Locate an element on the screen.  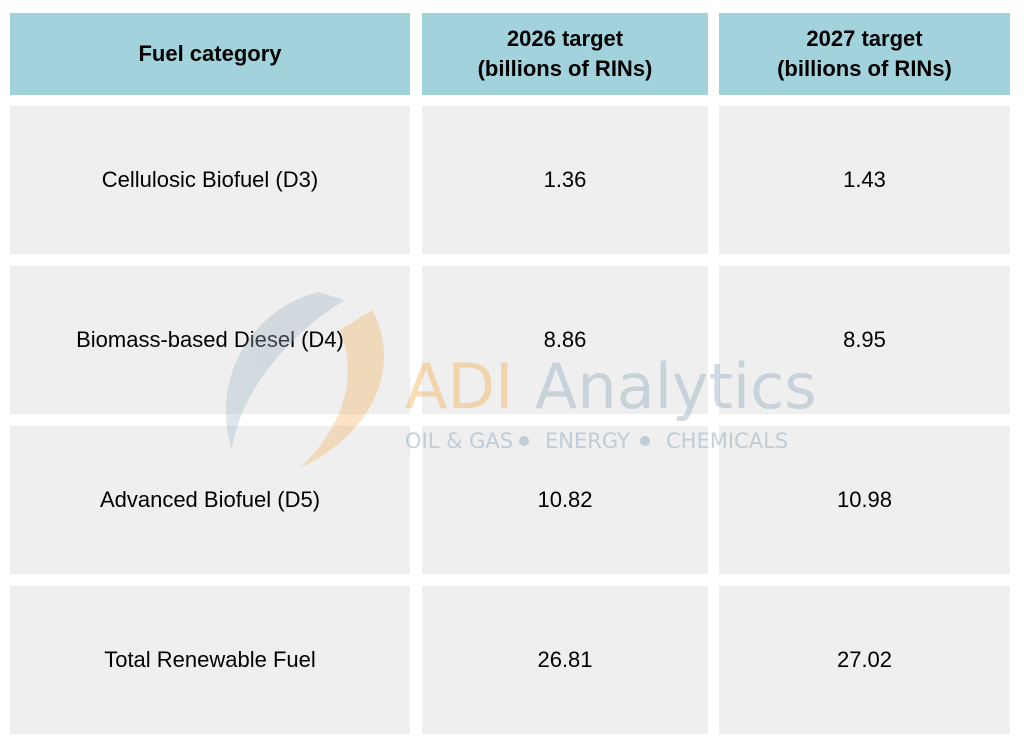
value-cell: 26.81 is located at coordinates (565, 660).